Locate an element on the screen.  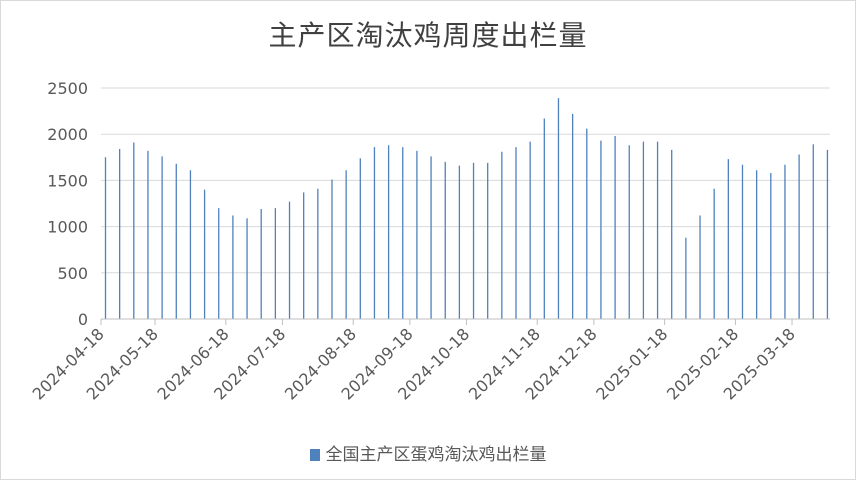
x-tick-label: 2025-01-18 is located at coordinates (631, 363).